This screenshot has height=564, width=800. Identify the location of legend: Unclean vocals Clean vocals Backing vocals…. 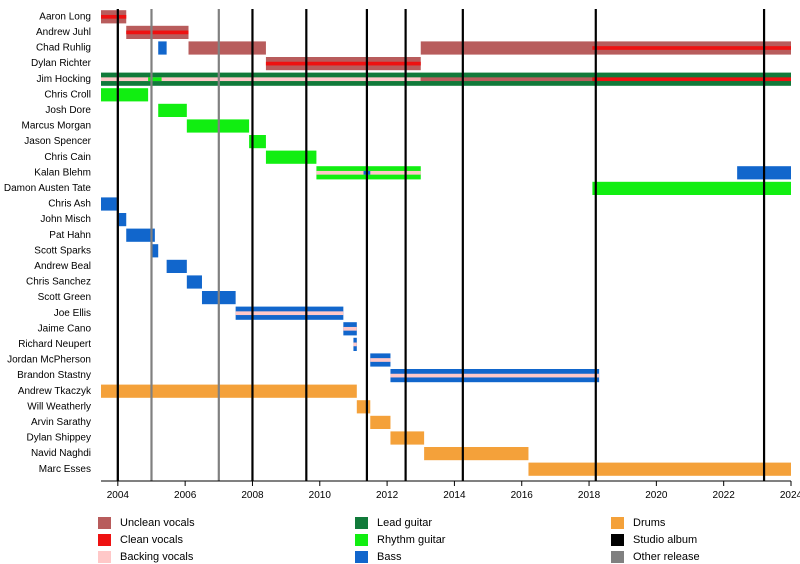
(399, 540).